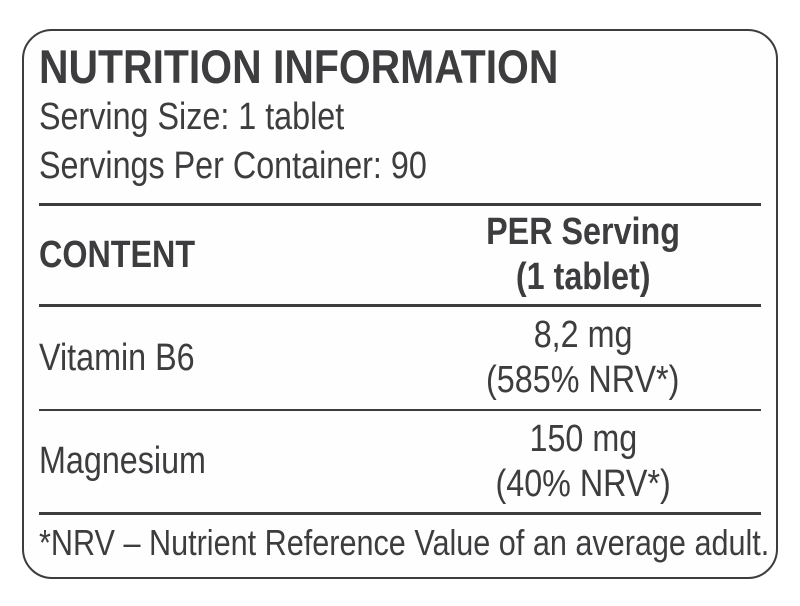  What do you see at coordinates (400, 117) in the screenshot?
I see `serving-size-line: Serving Size: 1 tablet` at bounding box center [400, 117].